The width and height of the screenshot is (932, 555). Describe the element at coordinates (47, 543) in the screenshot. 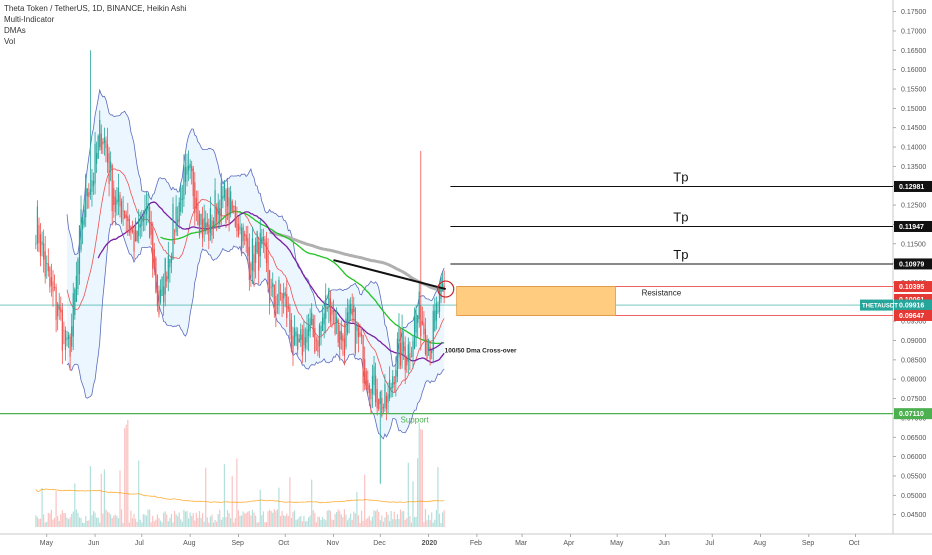

I see `time-tick-label: May` at that location.